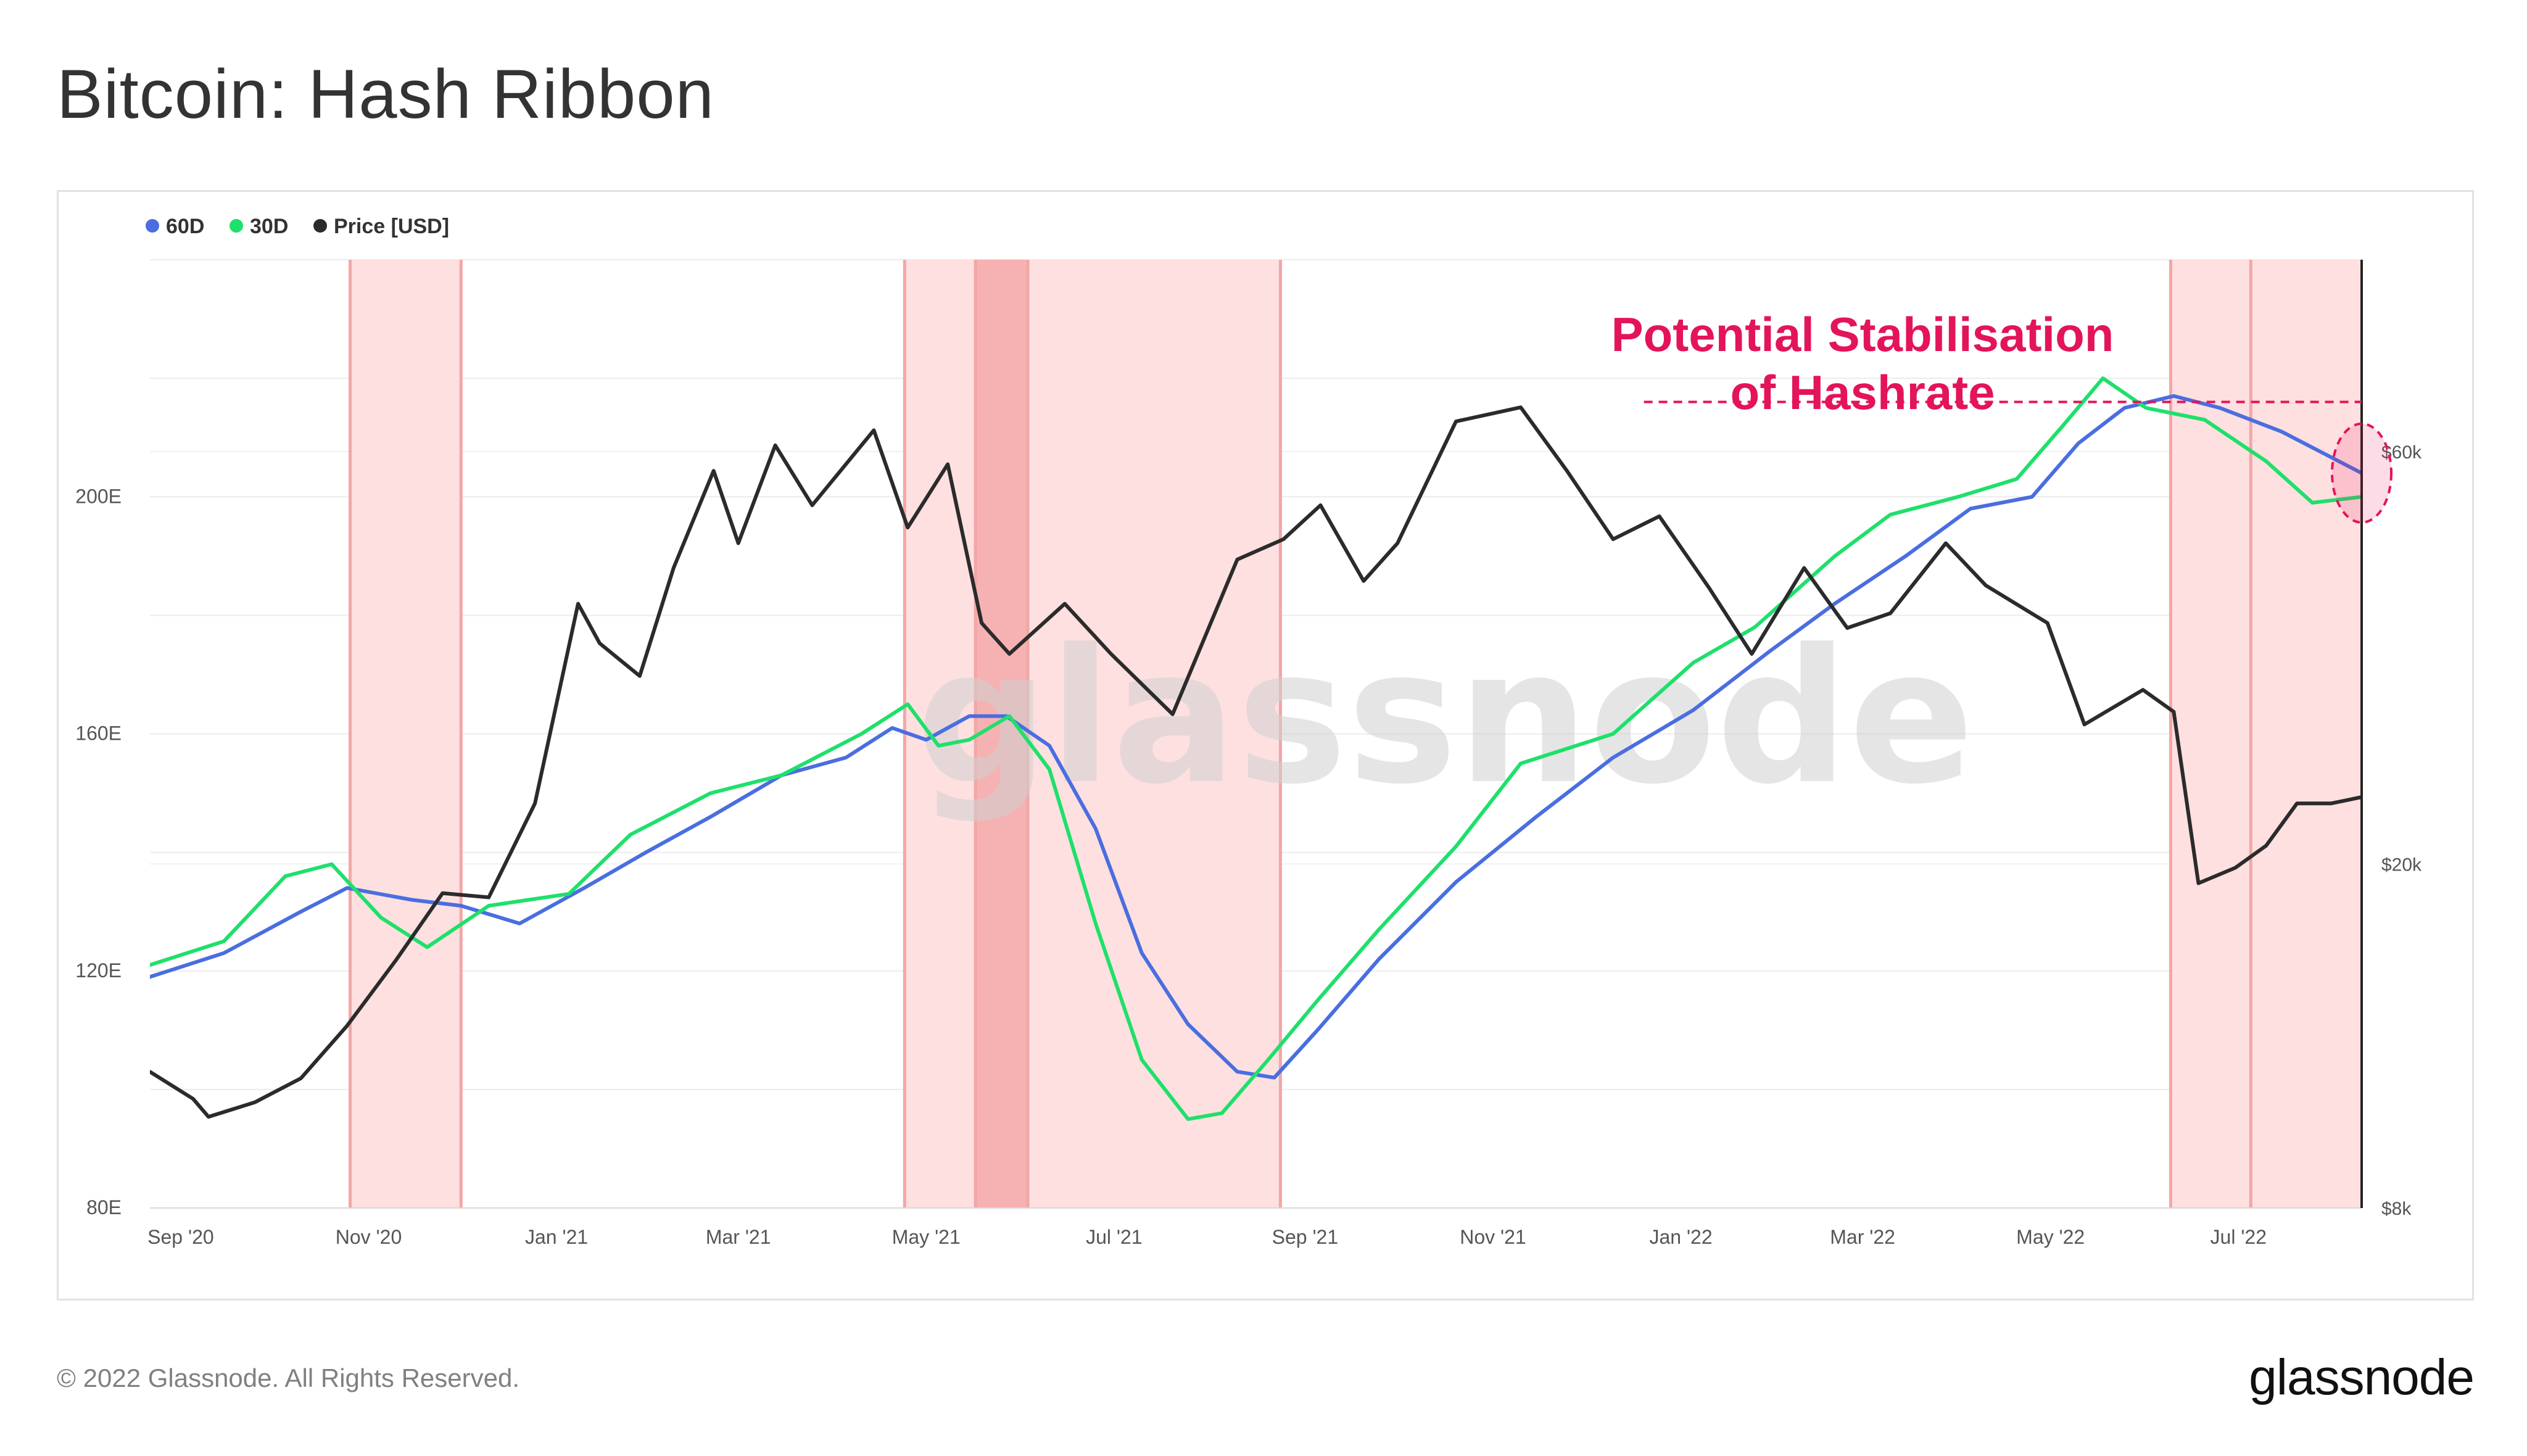  What do you see at coordinates (288, 1377) in the screenshot?
I see `copyright-text: © 2022 Glassnode. All Rights Reserved.` at bounding box center [288, 1377].